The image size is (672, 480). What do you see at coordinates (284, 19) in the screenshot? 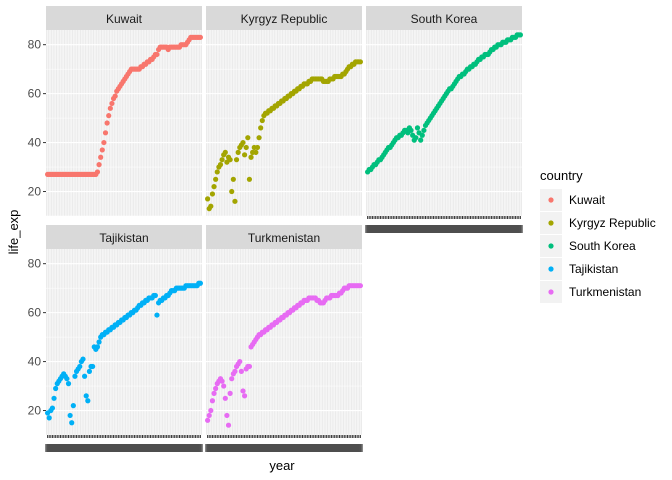
I see `facet-strip-label: Kyrgyz Republic` at bounding box center [284, 19].